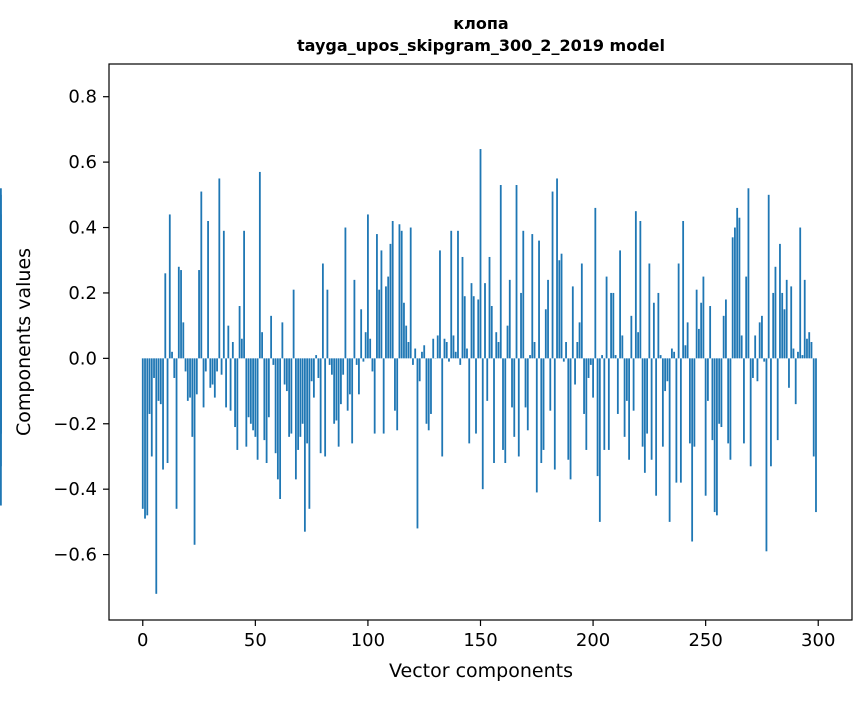  Describe the element at coordinates (82, 162) in the screenshot. I see `y-tick-label: 0.6` at that location.